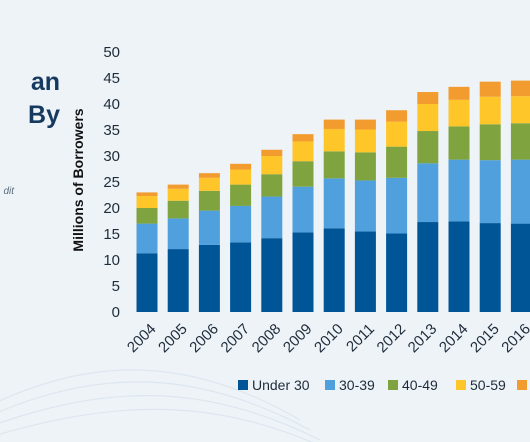  Describe the element at coordinates (241, 166) in the screenshot. I see `bar-2007-60-` at that location.